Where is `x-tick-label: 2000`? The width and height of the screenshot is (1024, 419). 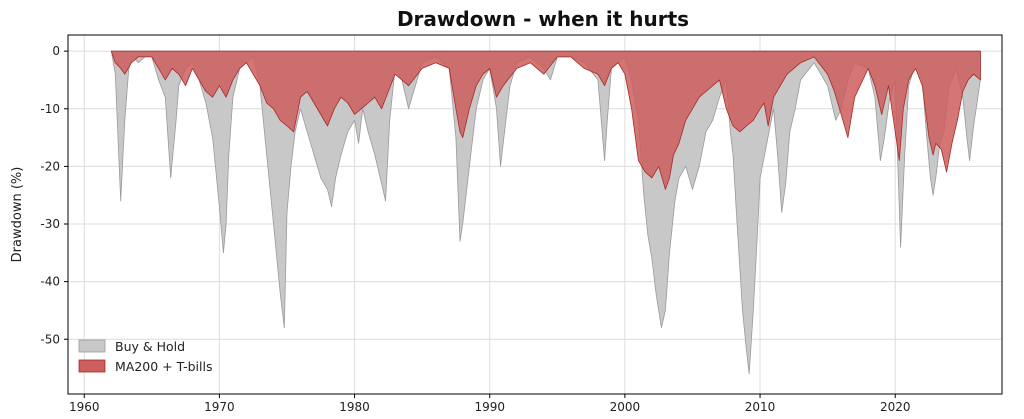 x-tick-label: 2000 is located at coordinates (625, 407).